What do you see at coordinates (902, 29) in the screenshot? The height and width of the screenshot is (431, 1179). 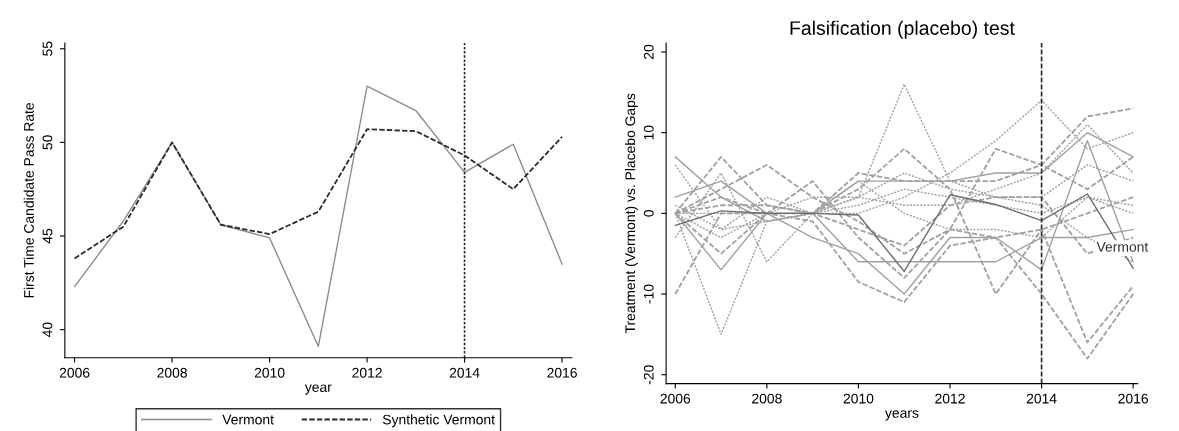 I see `chart-title: Falsification (placebo) test` at bounding box center [902, 29].